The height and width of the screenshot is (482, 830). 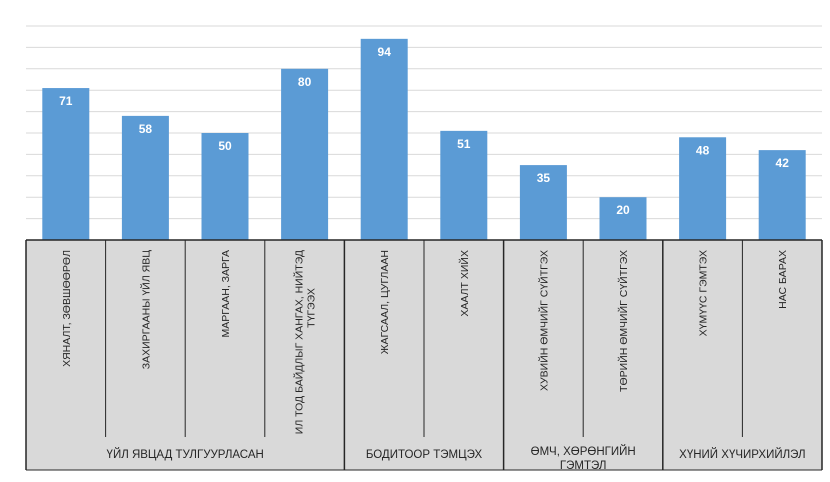 What do you see at coordinates (543, 320) in the screenshot?
I see `category-label: ХУВИЙН ӨМЧИЙГ СҮЙТГЭХ` at bounding box center [543, 320].